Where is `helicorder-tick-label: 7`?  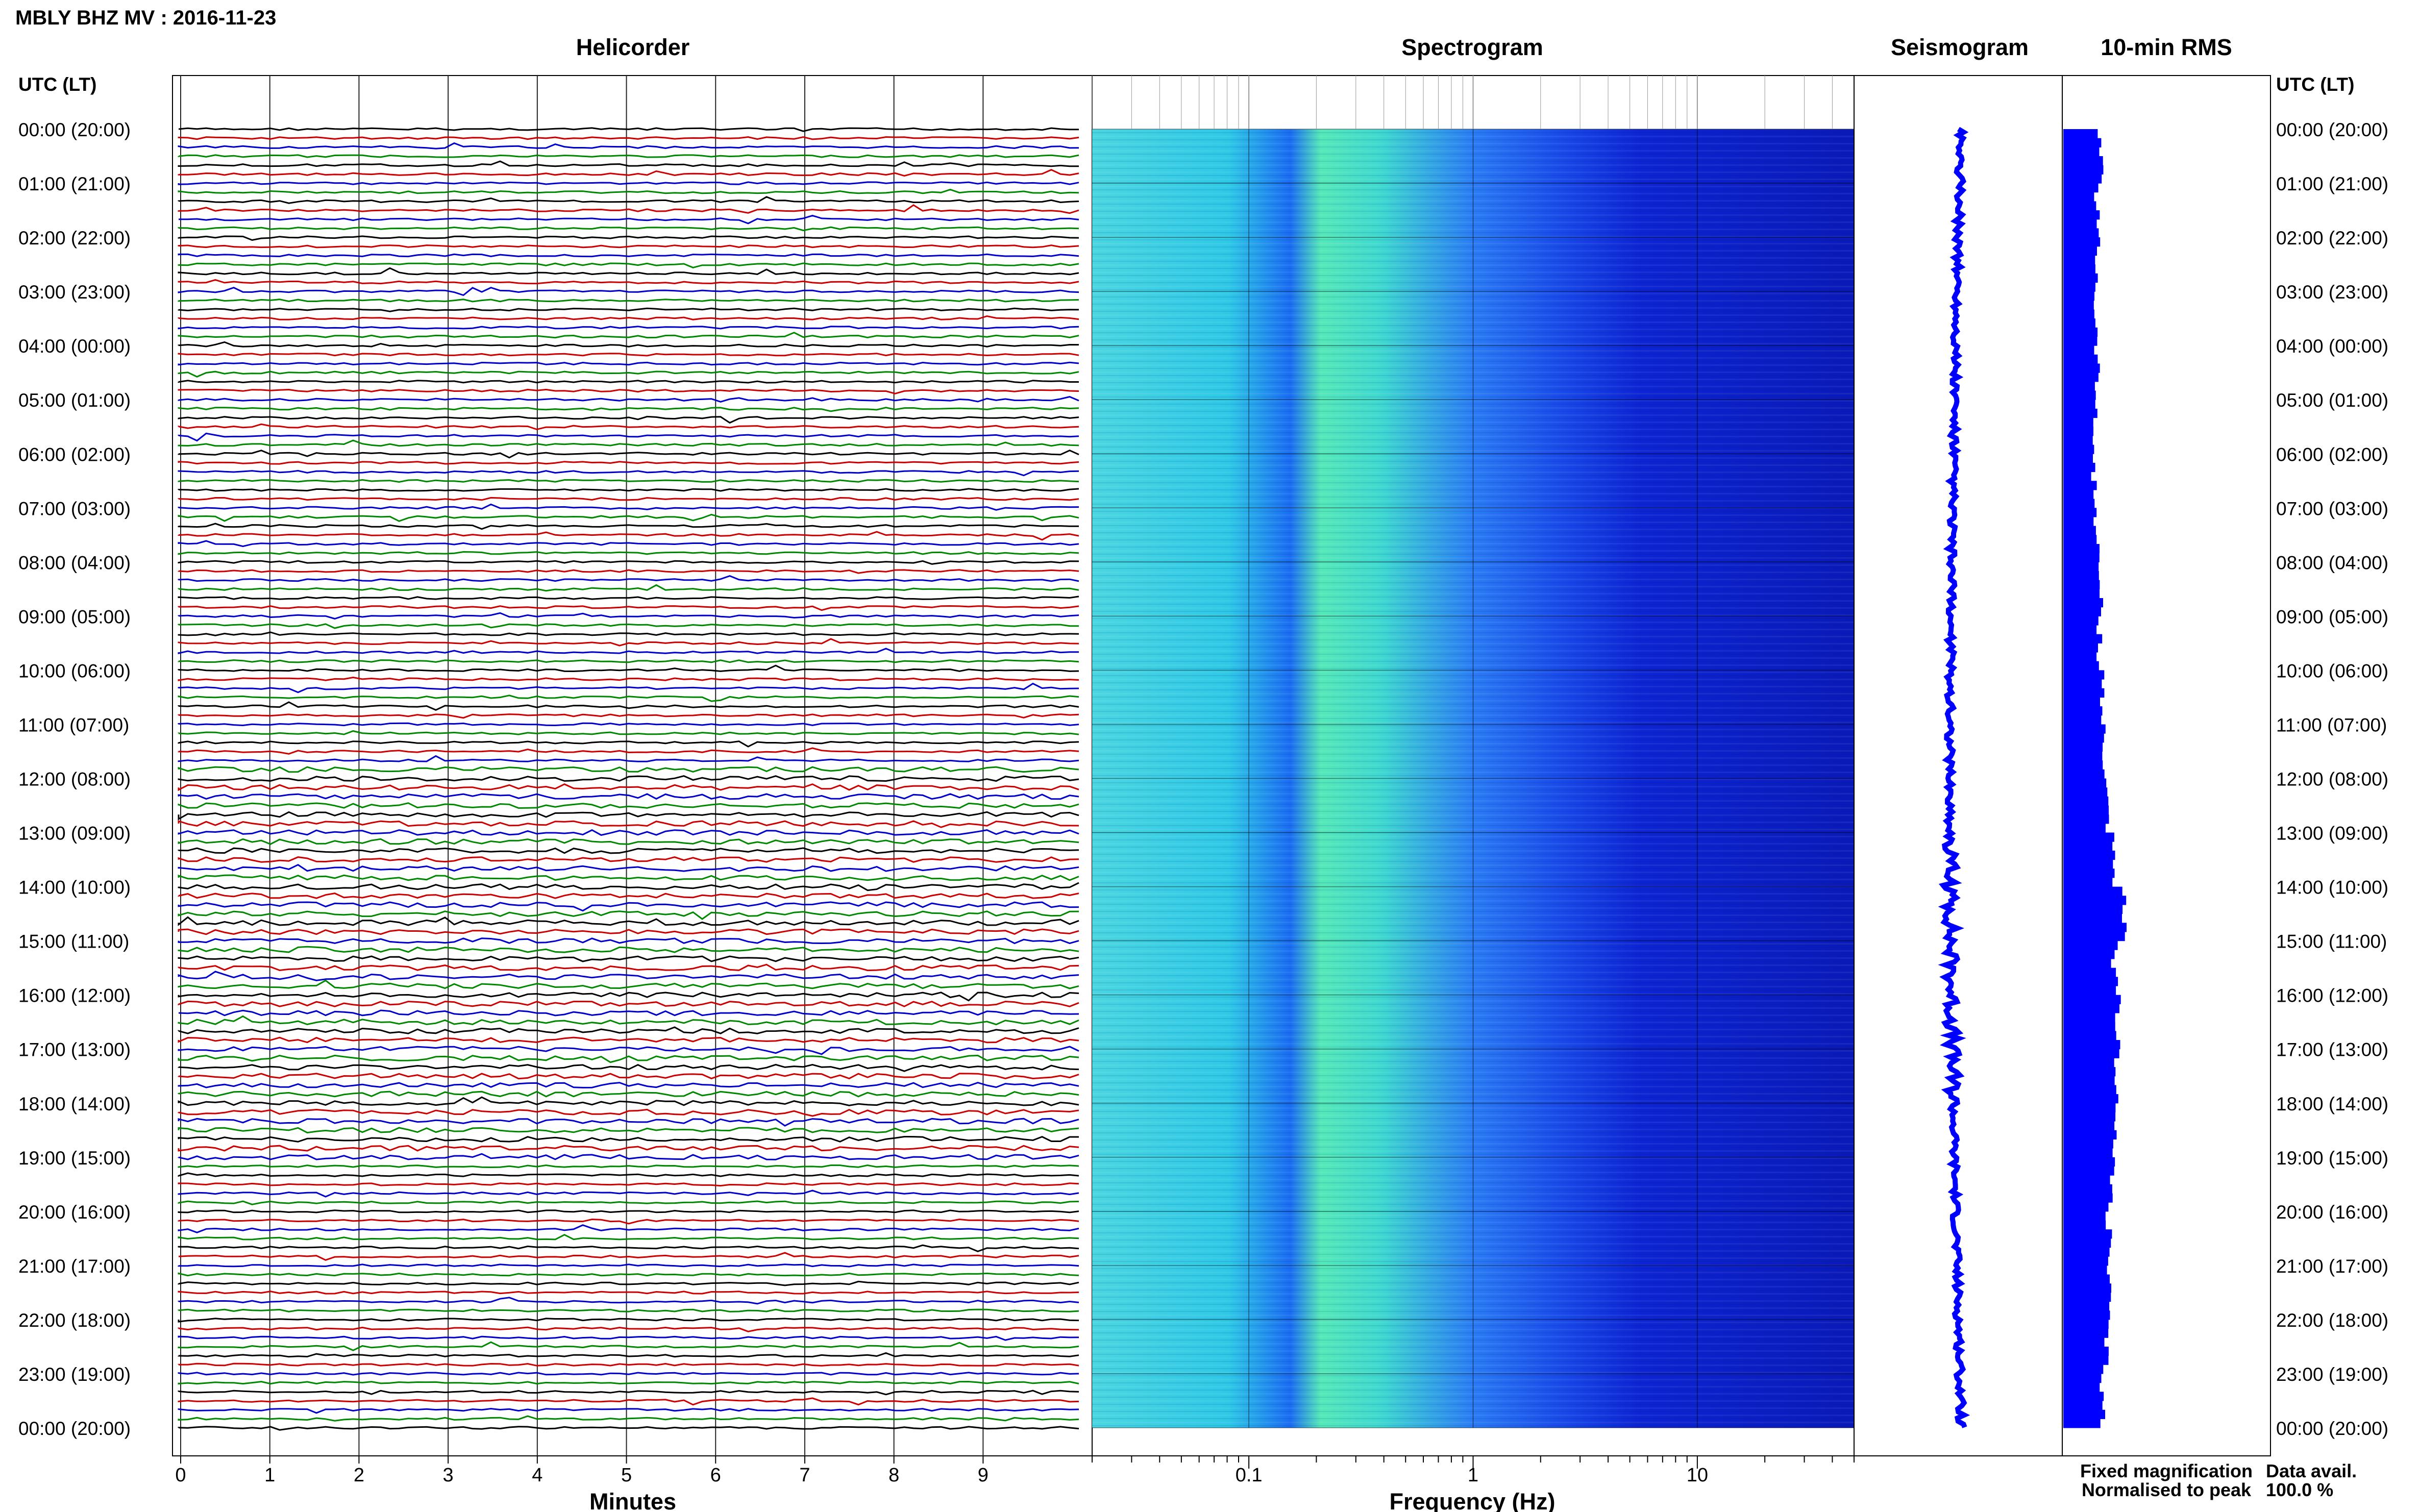 helicorder-tick-label: 7 is located at coordinates (804, 1475).